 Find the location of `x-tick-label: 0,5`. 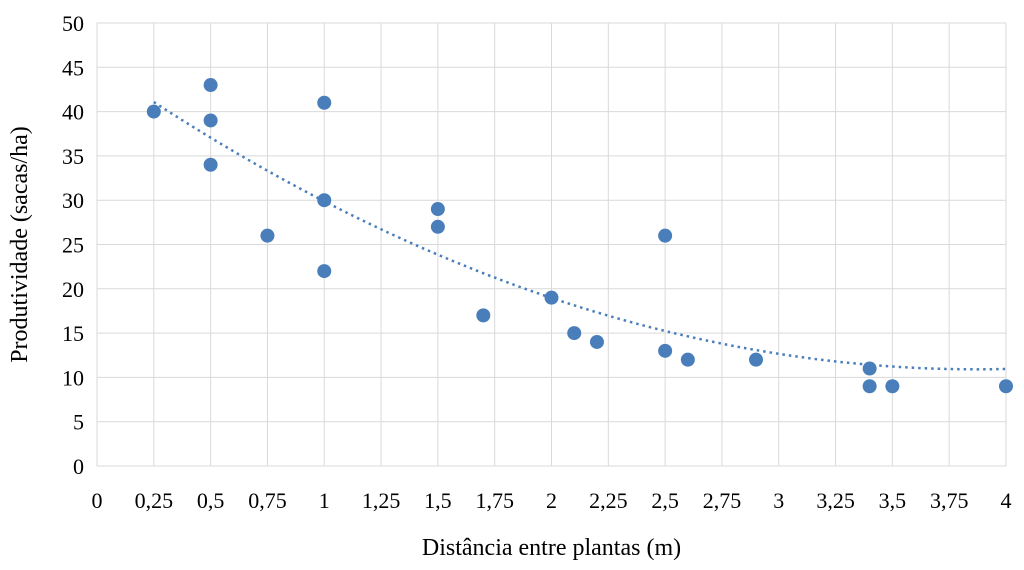

x-tick-label: 0,5 is located at coordinates (211, 500).